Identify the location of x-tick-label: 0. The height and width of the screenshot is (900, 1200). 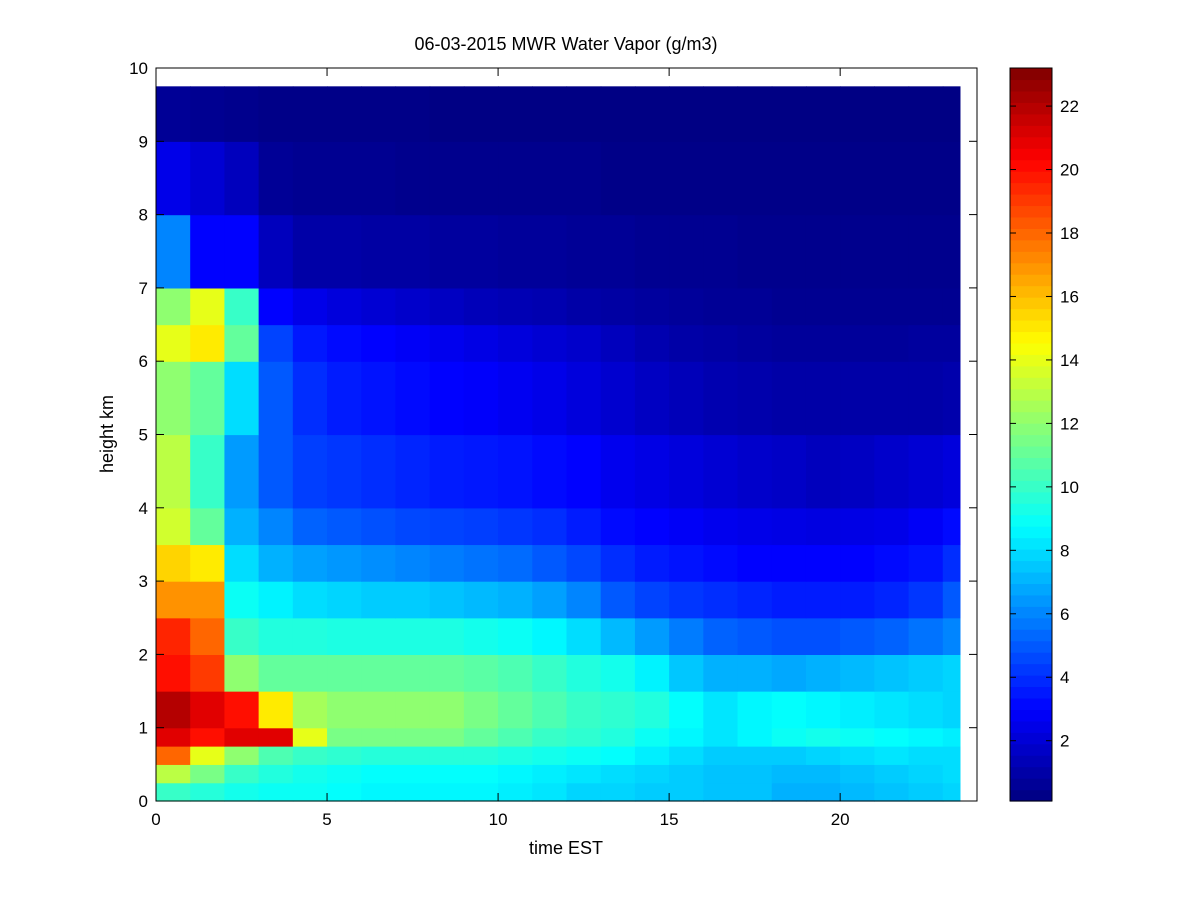
(155, 819).